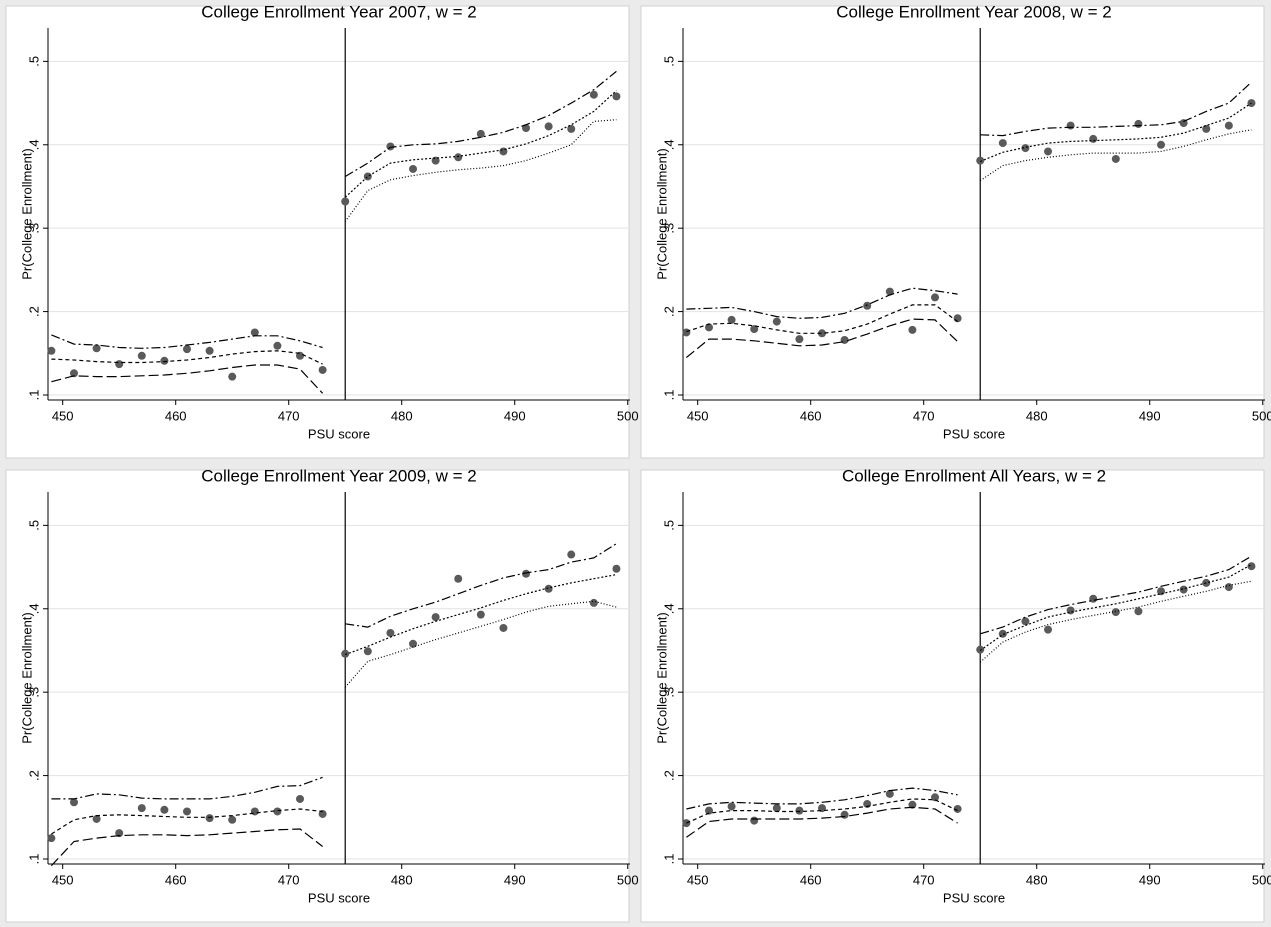  Describe the element at coordinates (339, 11) in the screenshot. I see `chart-title: College Enrollment Year 2007, w = 2` at that location.